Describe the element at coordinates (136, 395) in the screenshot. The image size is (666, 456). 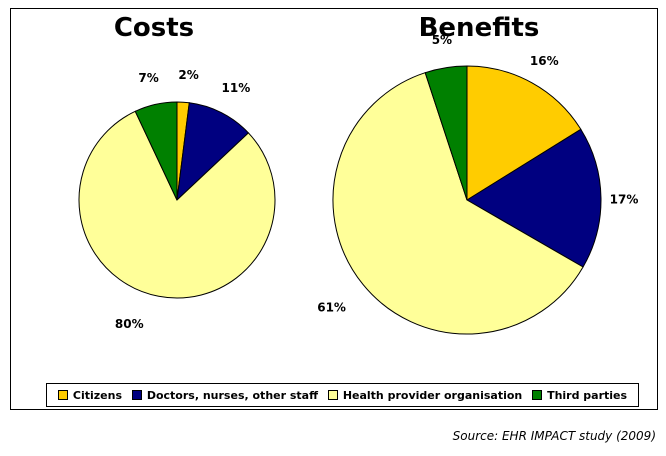
I see `legend-swatch-staff` at that location.